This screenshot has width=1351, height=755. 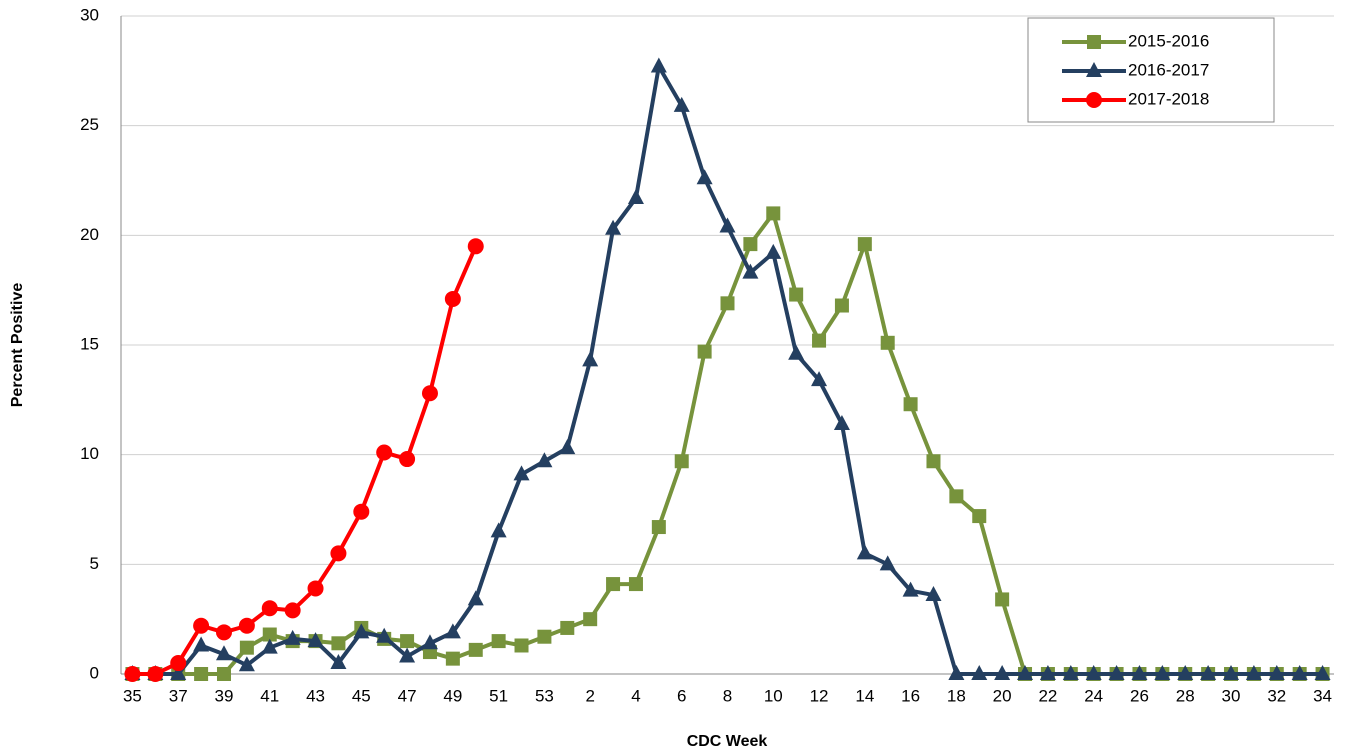 What do you see at coordinates (1002, 695) in the screenshot?
I see `x-tick-label: 20` at bounding box center [1002, 695].